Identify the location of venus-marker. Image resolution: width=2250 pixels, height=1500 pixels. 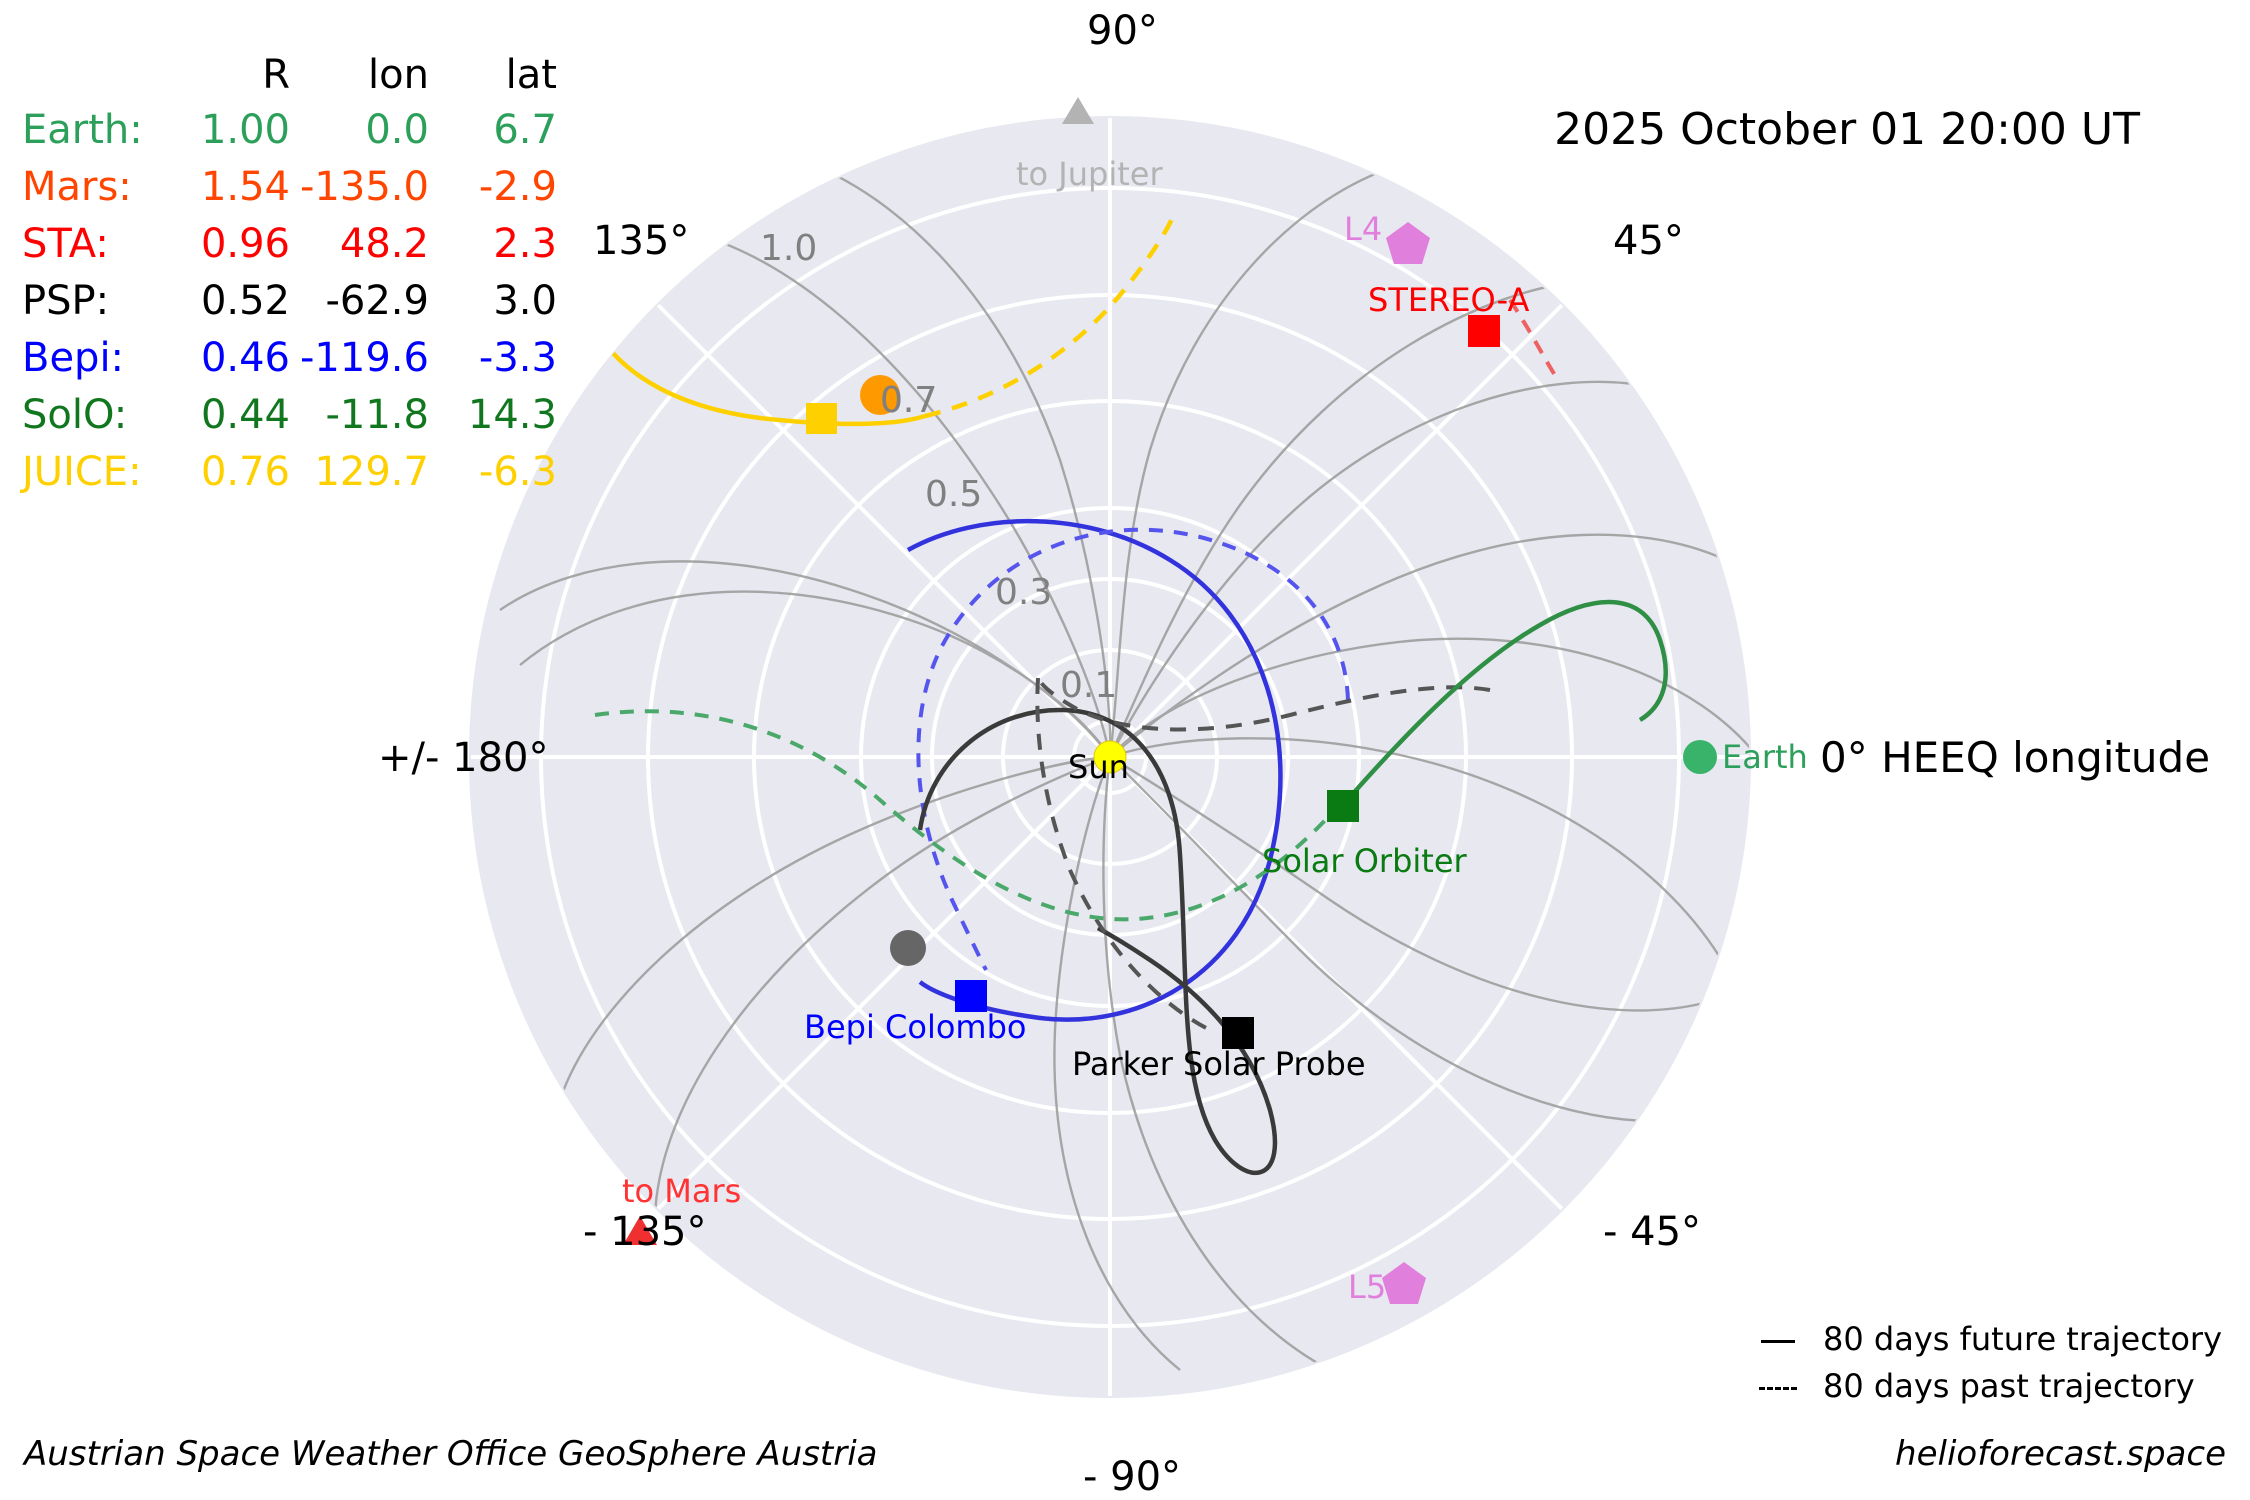
(880, 395).